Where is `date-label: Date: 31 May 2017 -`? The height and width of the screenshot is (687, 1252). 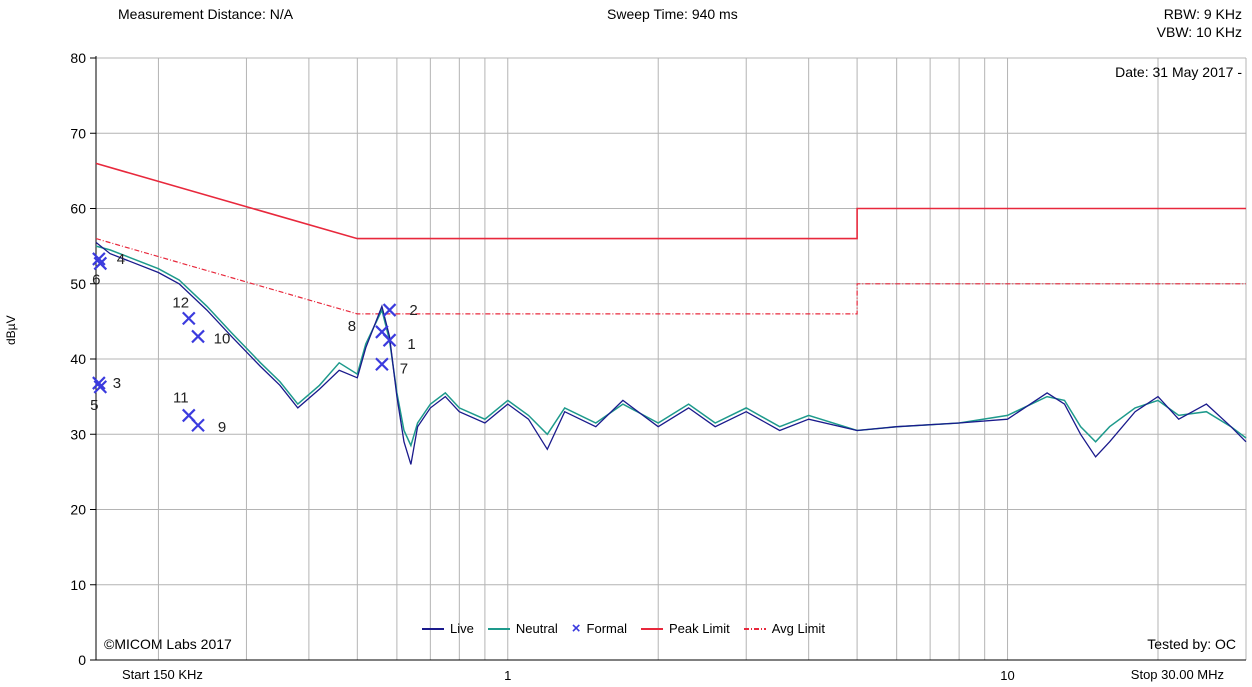
date-label: Date: 31 May 2017 - is located at coordinates (1178, 72).